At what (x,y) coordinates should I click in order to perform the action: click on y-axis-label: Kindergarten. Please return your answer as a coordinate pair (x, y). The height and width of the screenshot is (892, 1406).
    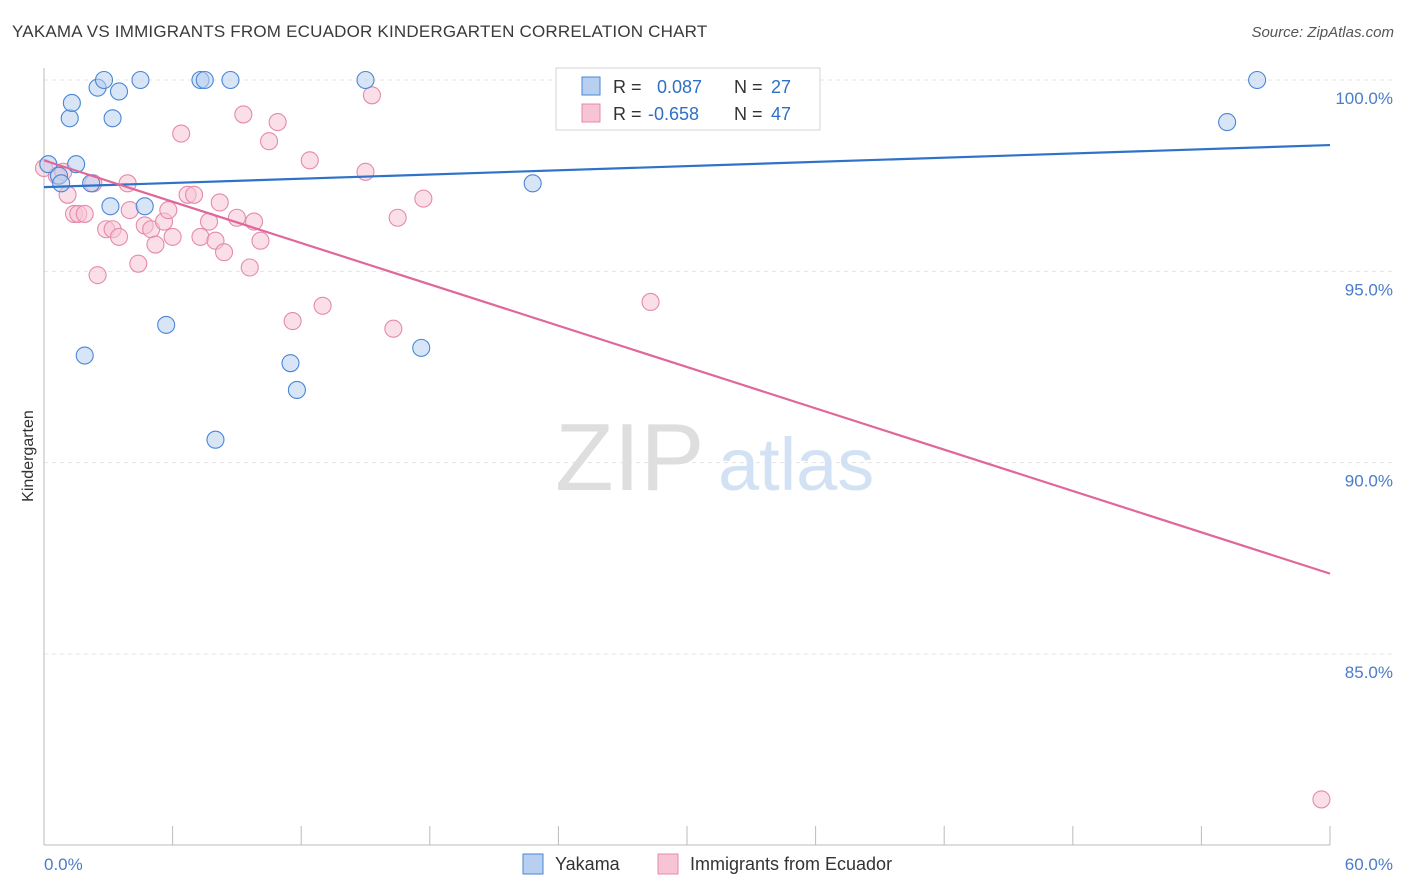
    Looking at the image, I should click on (28, 456).